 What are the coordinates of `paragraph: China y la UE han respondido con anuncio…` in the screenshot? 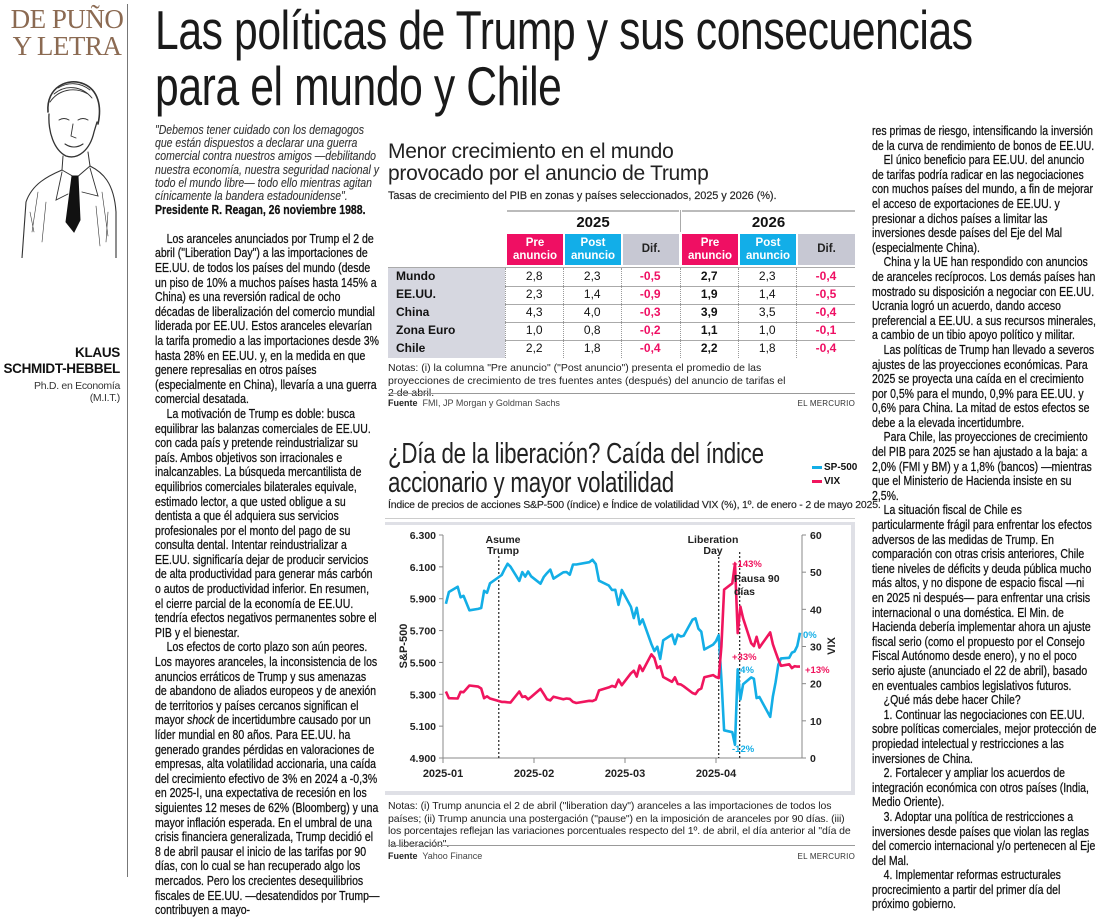 It's located at (984, 299).